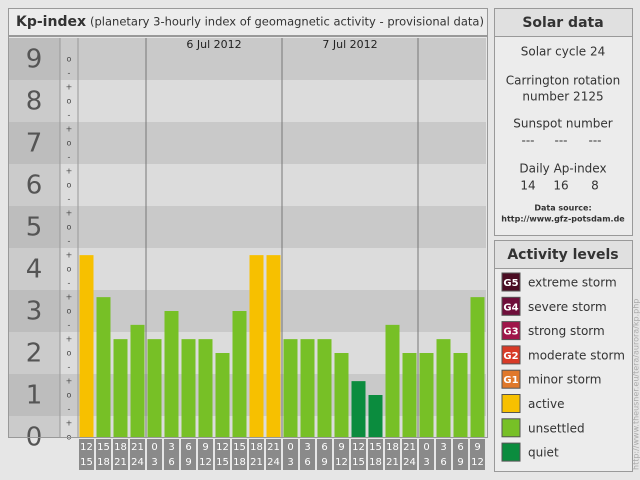 This screenshot has width=640, height=480. What do you see at coordinates (572, 283) in the screenshot?
I see `legend-label: extreme storm` at bounding box center [572, 283].